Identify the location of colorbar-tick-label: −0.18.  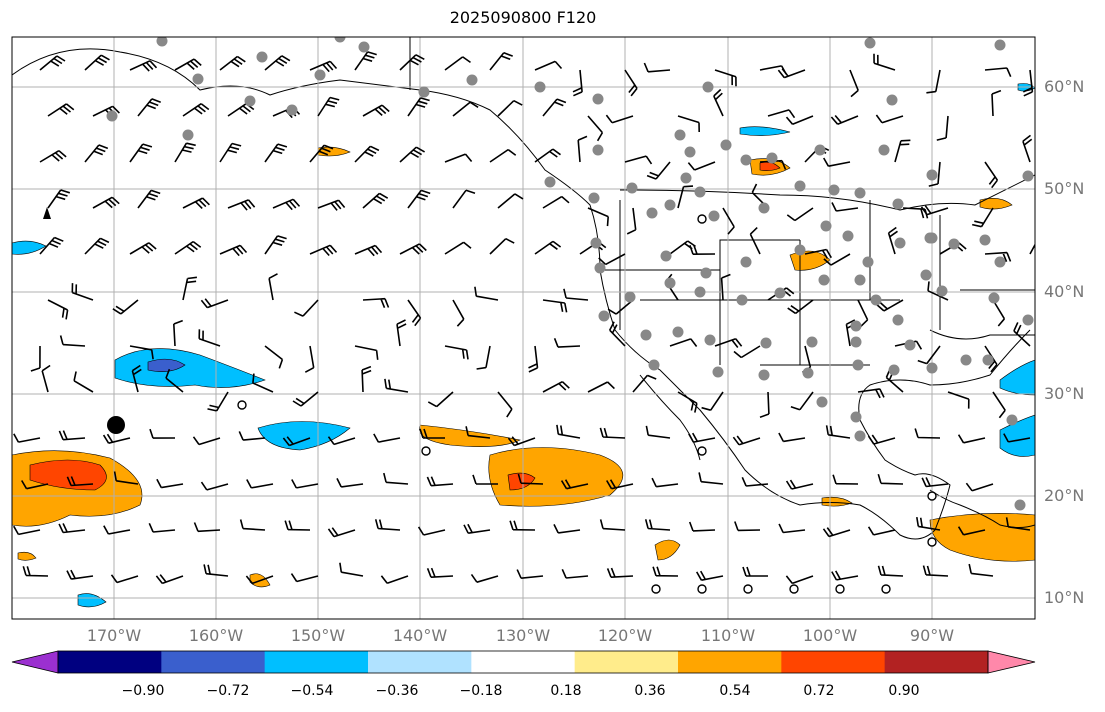
(481, 691).